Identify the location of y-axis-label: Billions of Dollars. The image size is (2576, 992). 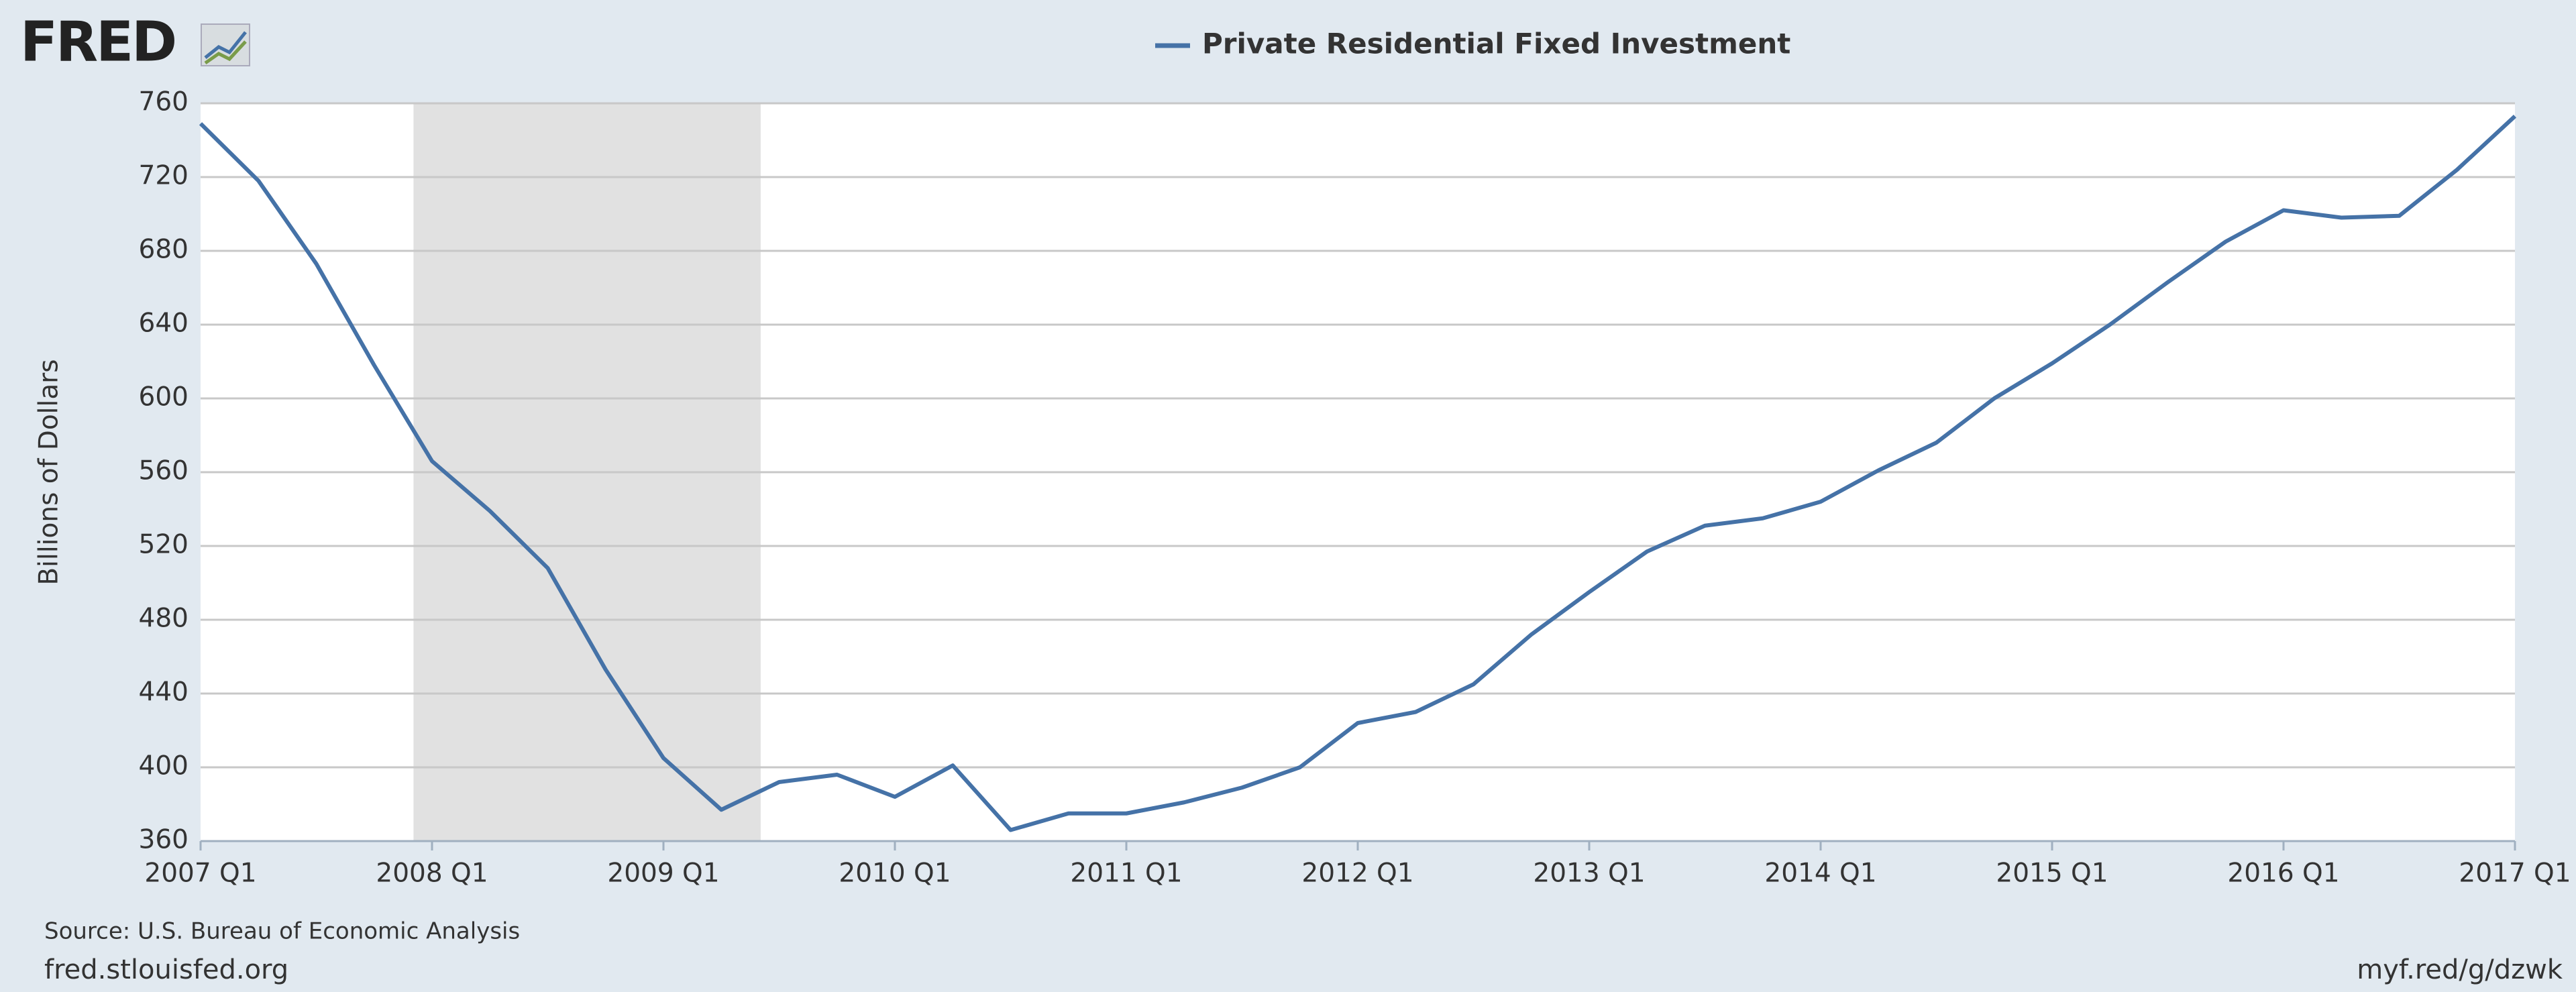
(49, 472).